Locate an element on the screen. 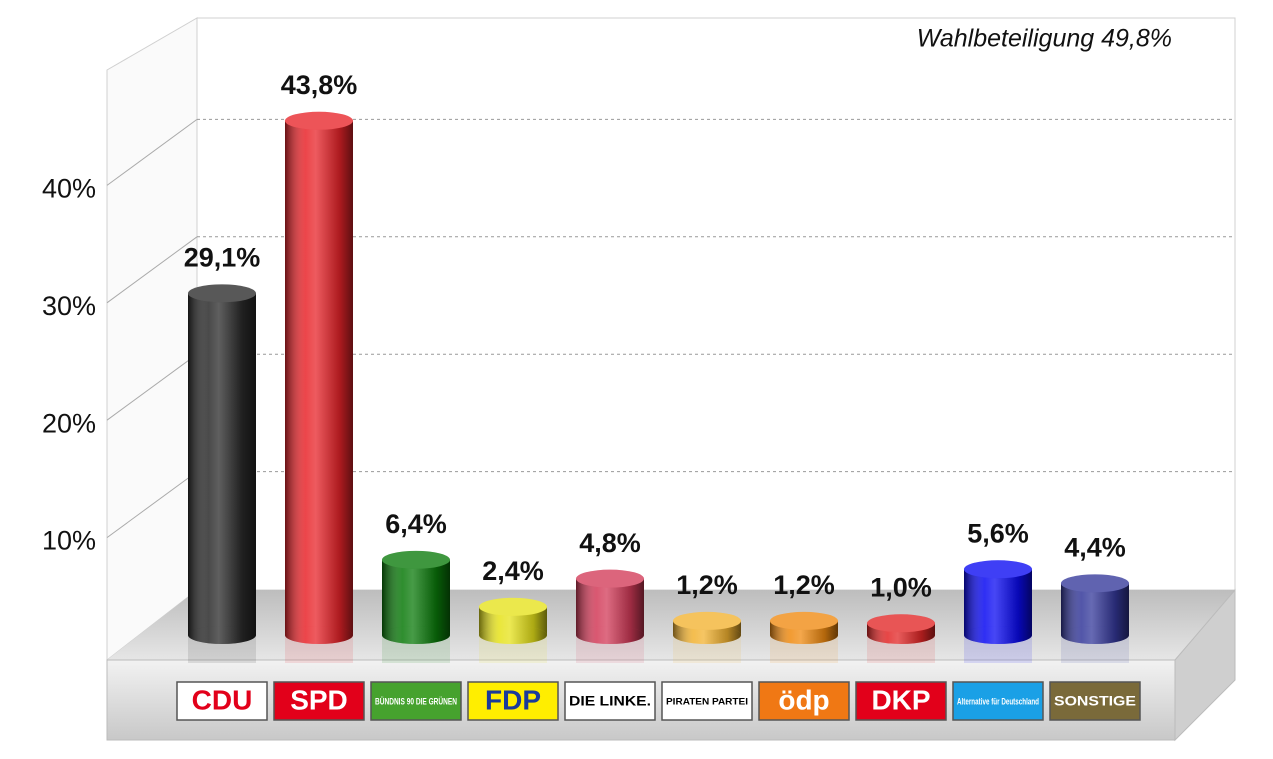 The height and width of the screenshot is (759, 1273). x-tick-label: DKP is located at coordinates (900, 699).